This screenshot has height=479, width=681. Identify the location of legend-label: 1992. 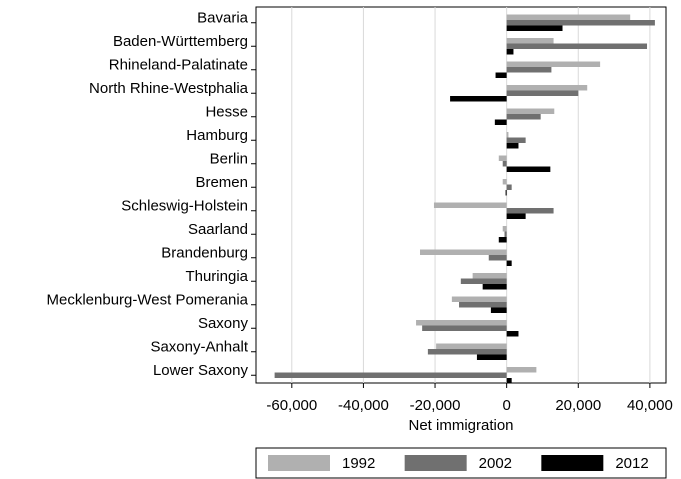
(358, 463).